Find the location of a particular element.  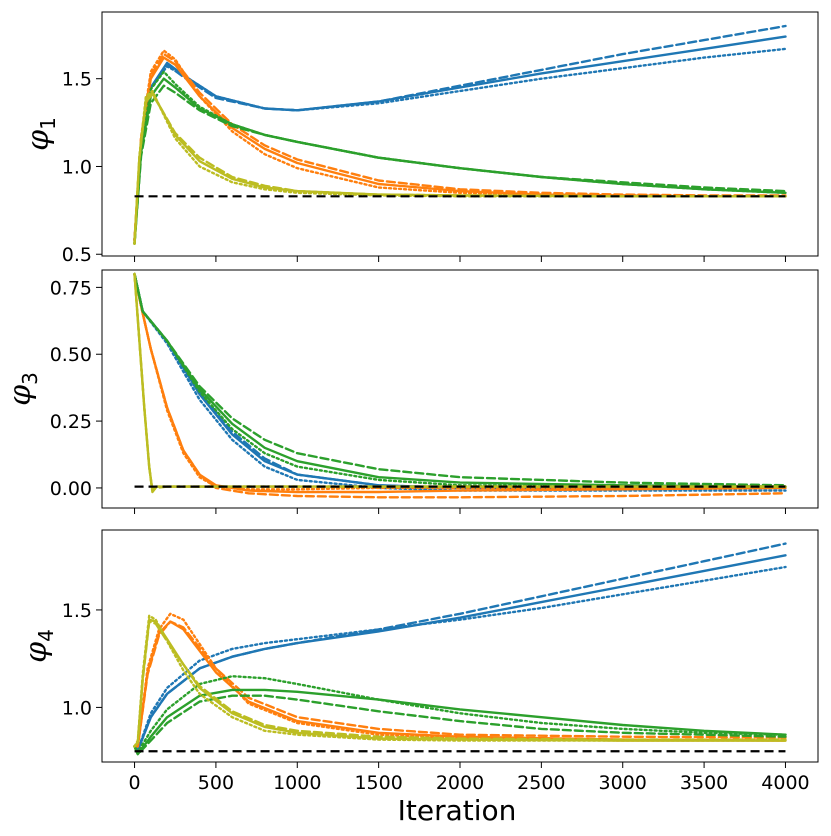

series-line-green-dotted is located at coordinates (460, 714).